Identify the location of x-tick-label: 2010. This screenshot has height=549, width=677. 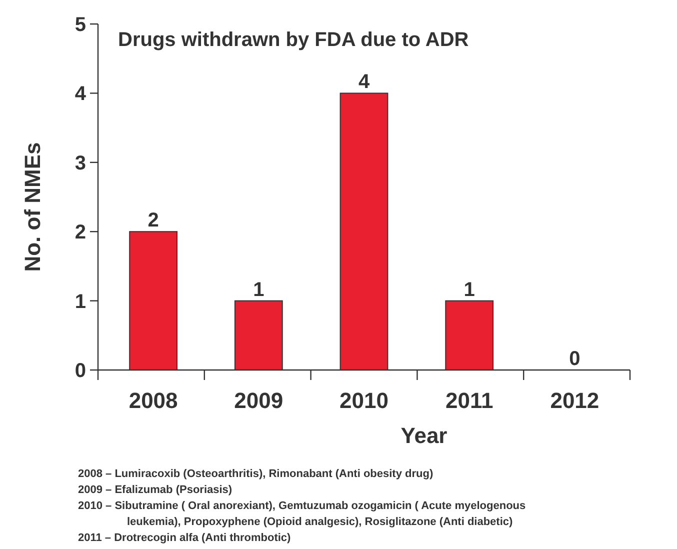
(364, 400).